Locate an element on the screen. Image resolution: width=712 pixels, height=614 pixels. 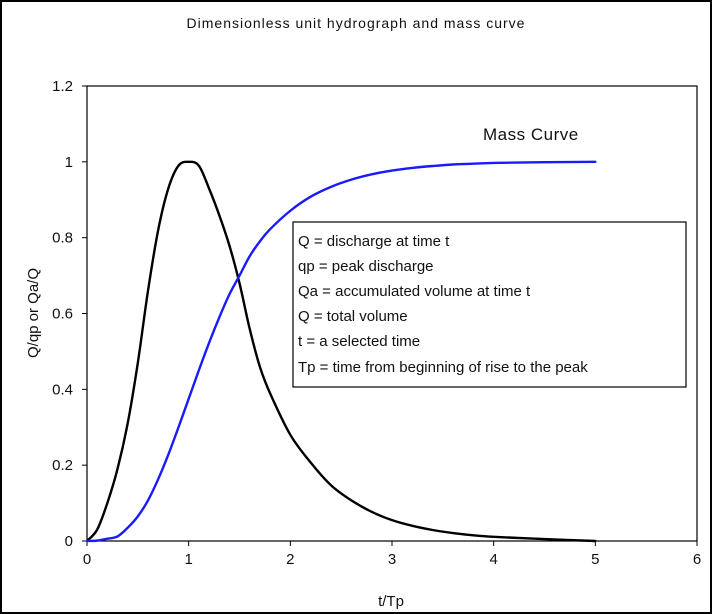
y-axis-ticks: 0 0.2 0.4 0.6 0.8 1 1.2 is located at coordinates (69, 314).